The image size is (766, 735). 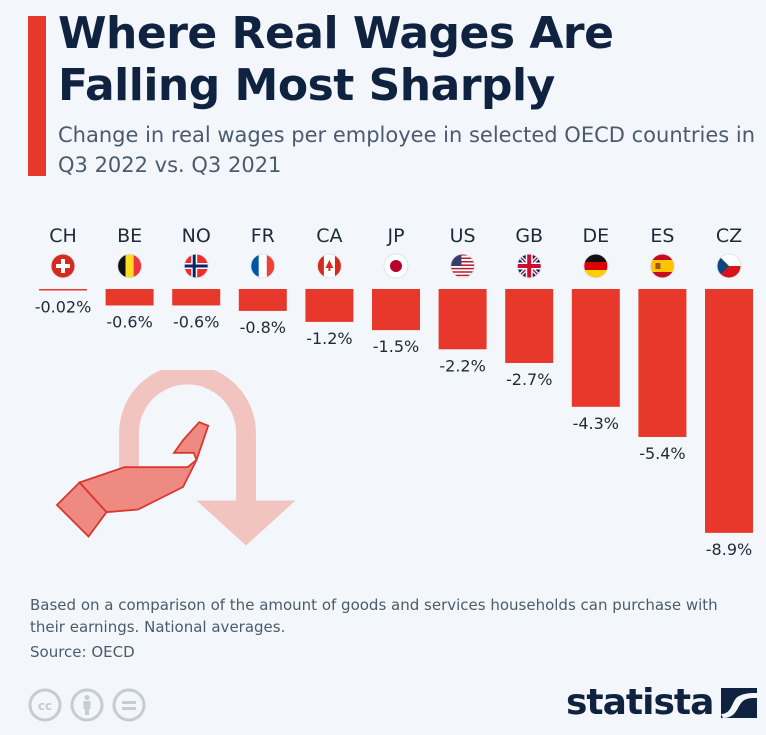 I want to click on source-note: Source: OECD, so click(x=82, y=652).